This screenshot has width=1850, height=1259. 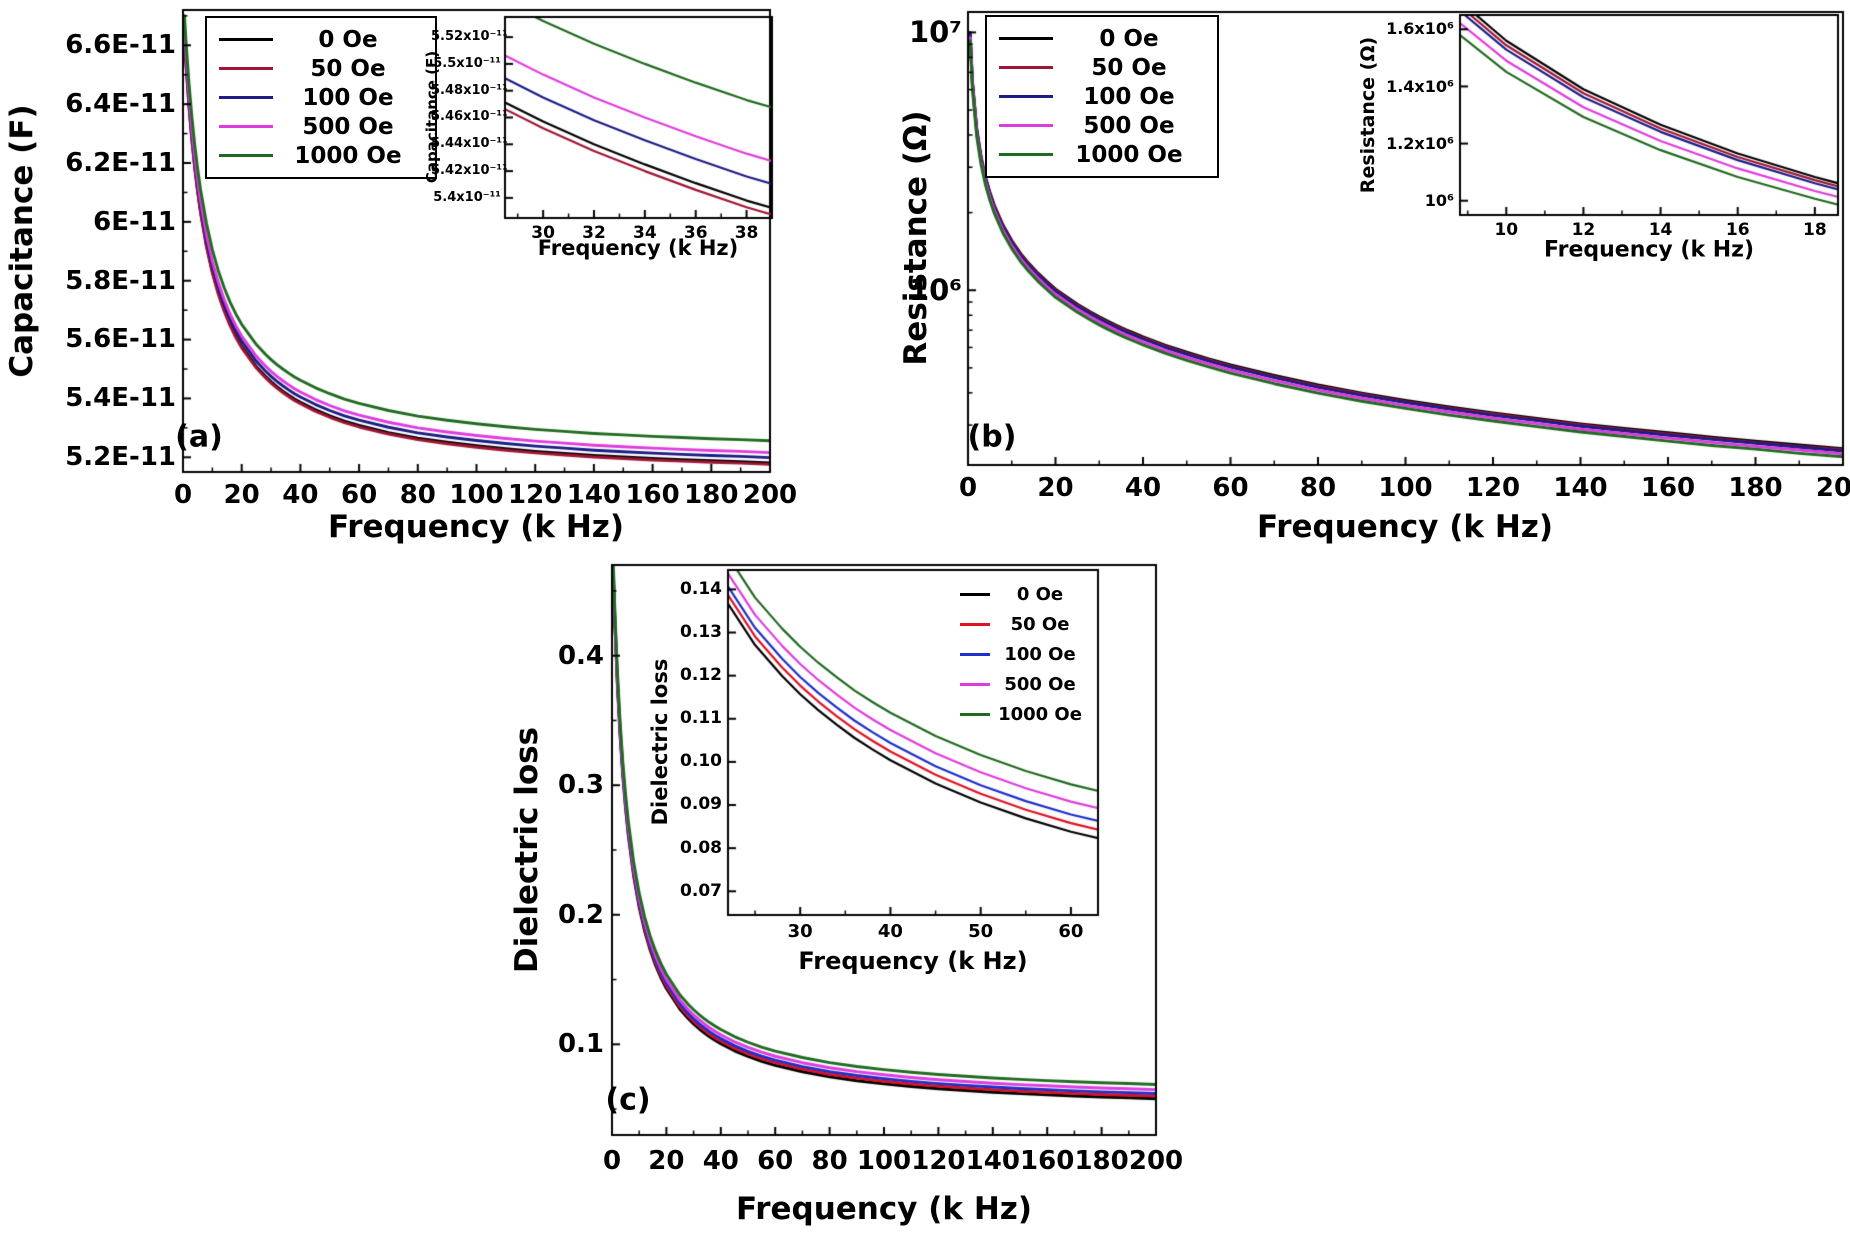 I want to click on y-tick-label: 5.2E-11, so click(x=120, y=457).